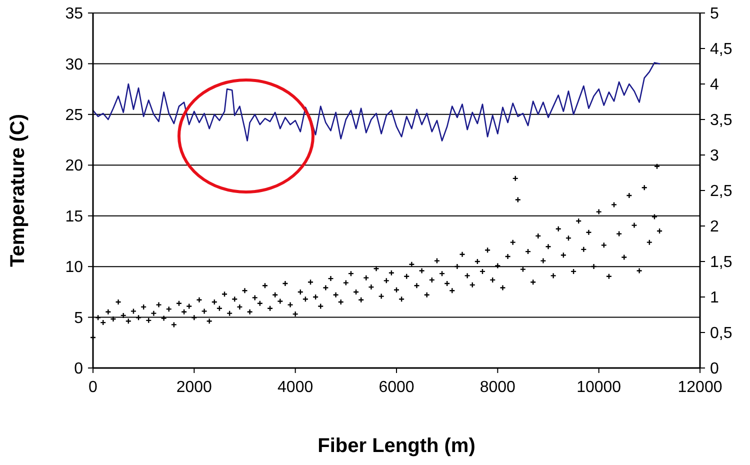 Image resolution: width=750 pixels, height=465 pixels. Describe the element at coordinates (714, 14) in the screenshot. I see `y2-tick-label: 5` at that location.